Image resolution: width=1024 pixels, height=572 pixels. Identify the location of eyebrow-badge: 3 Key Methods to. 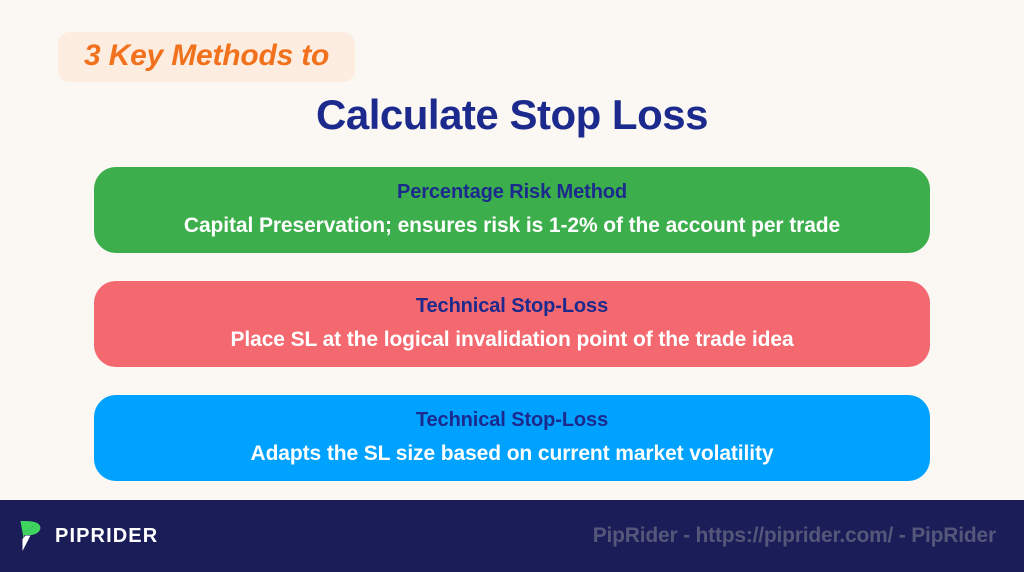
(207, 57).